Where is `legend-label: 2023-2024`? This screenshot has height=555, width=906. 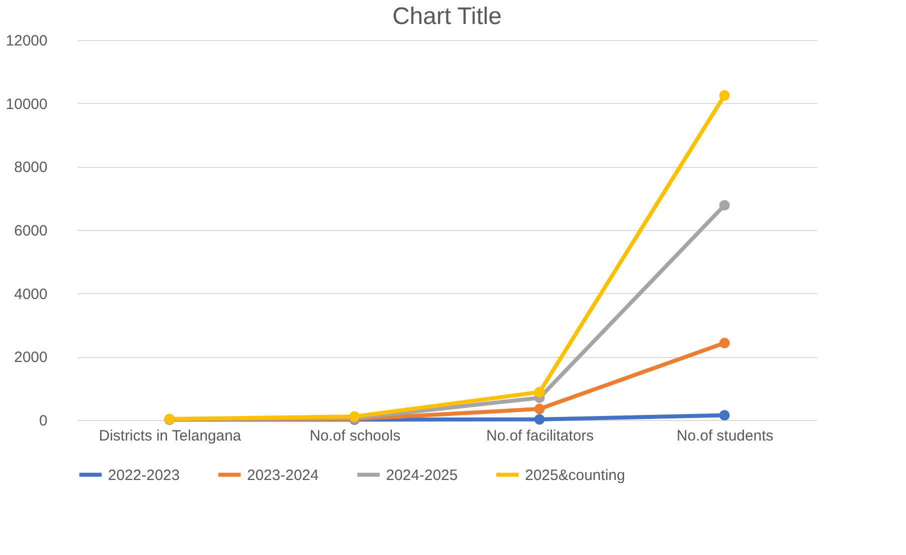
legend-label: 2023-2024 is located at coordinates (283, 475).